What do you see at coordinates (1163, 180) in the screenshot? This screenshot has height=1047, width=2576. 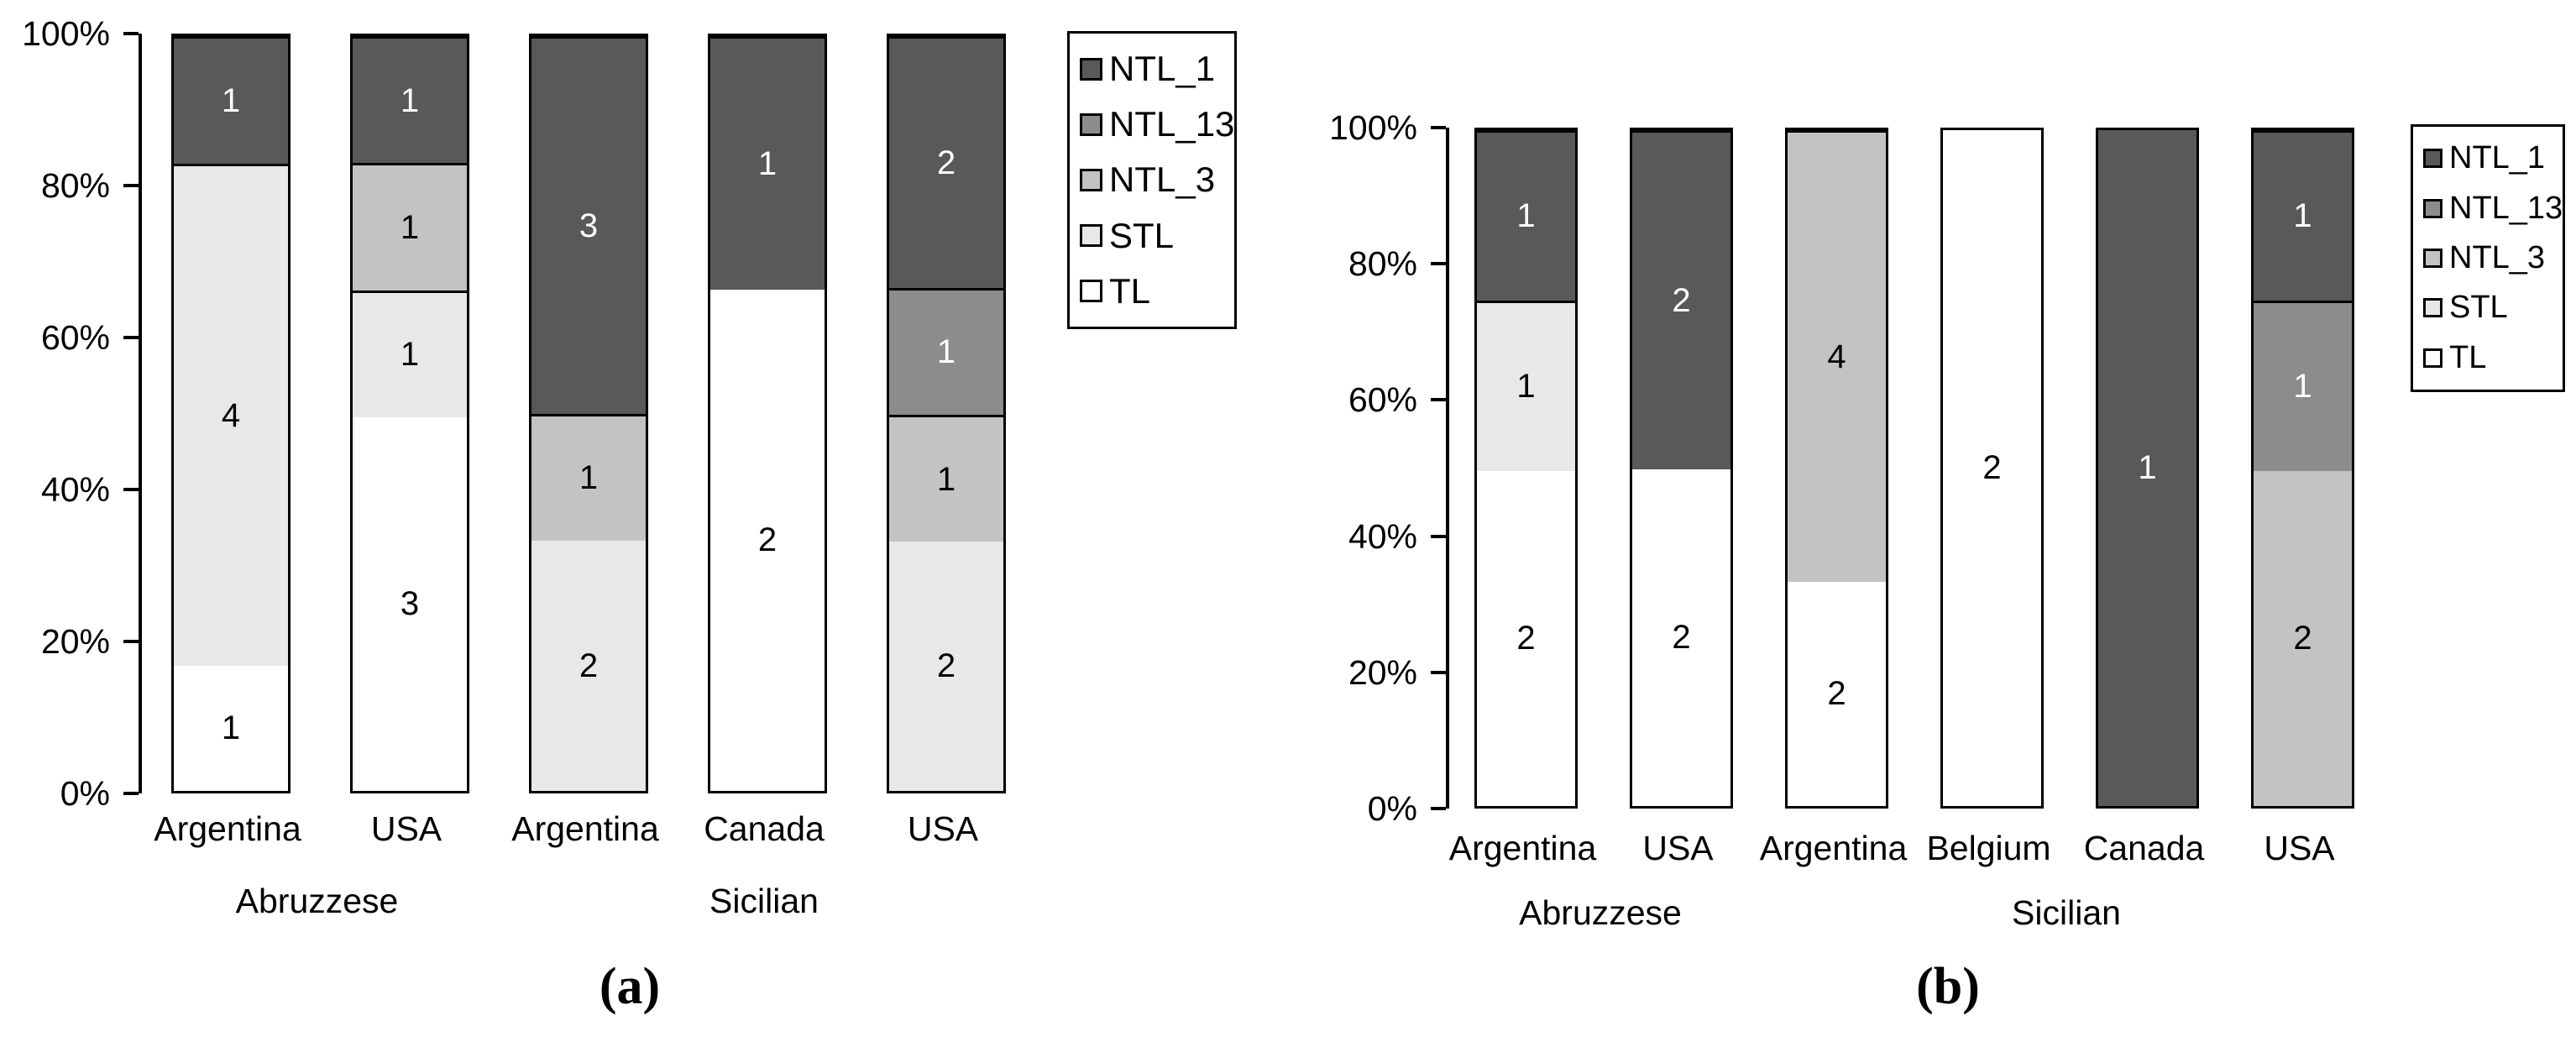 I see `legend-label: NTL_3` at bounding box center [1163, 180].